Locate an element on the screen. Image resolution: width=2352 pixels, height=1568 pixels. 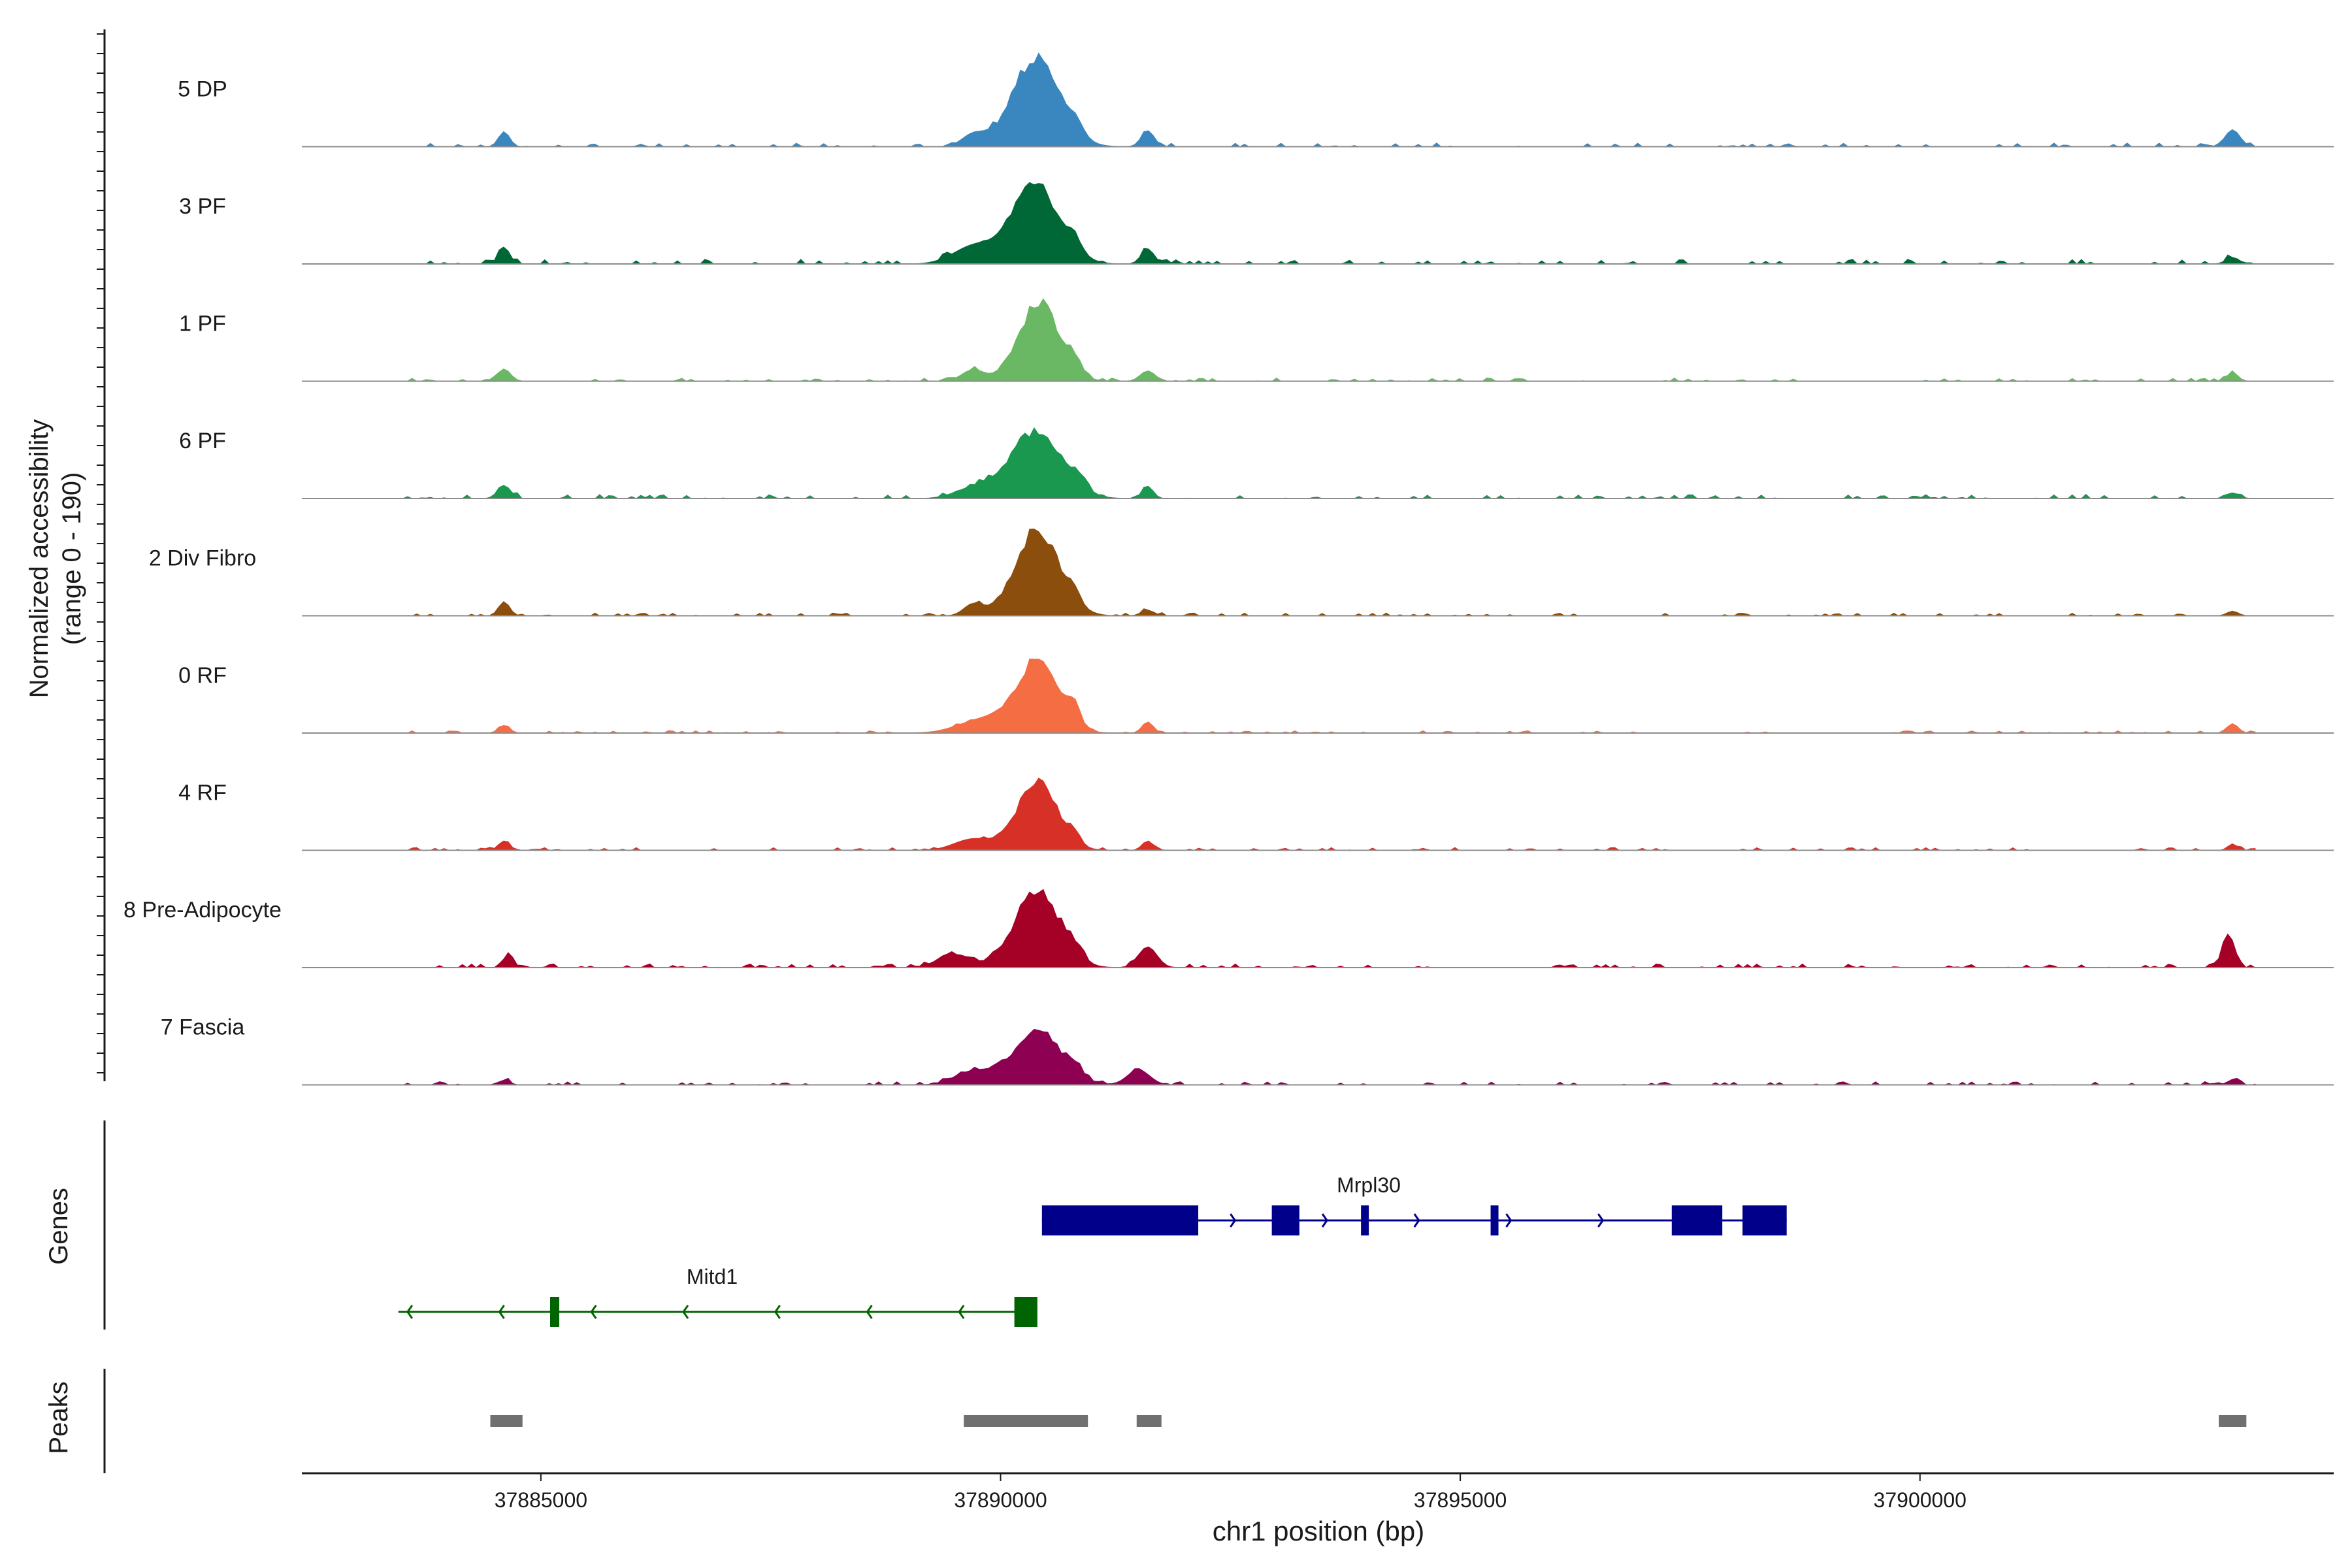
x-tick-label: 37895000 is located at coordinates (1460, 1500).